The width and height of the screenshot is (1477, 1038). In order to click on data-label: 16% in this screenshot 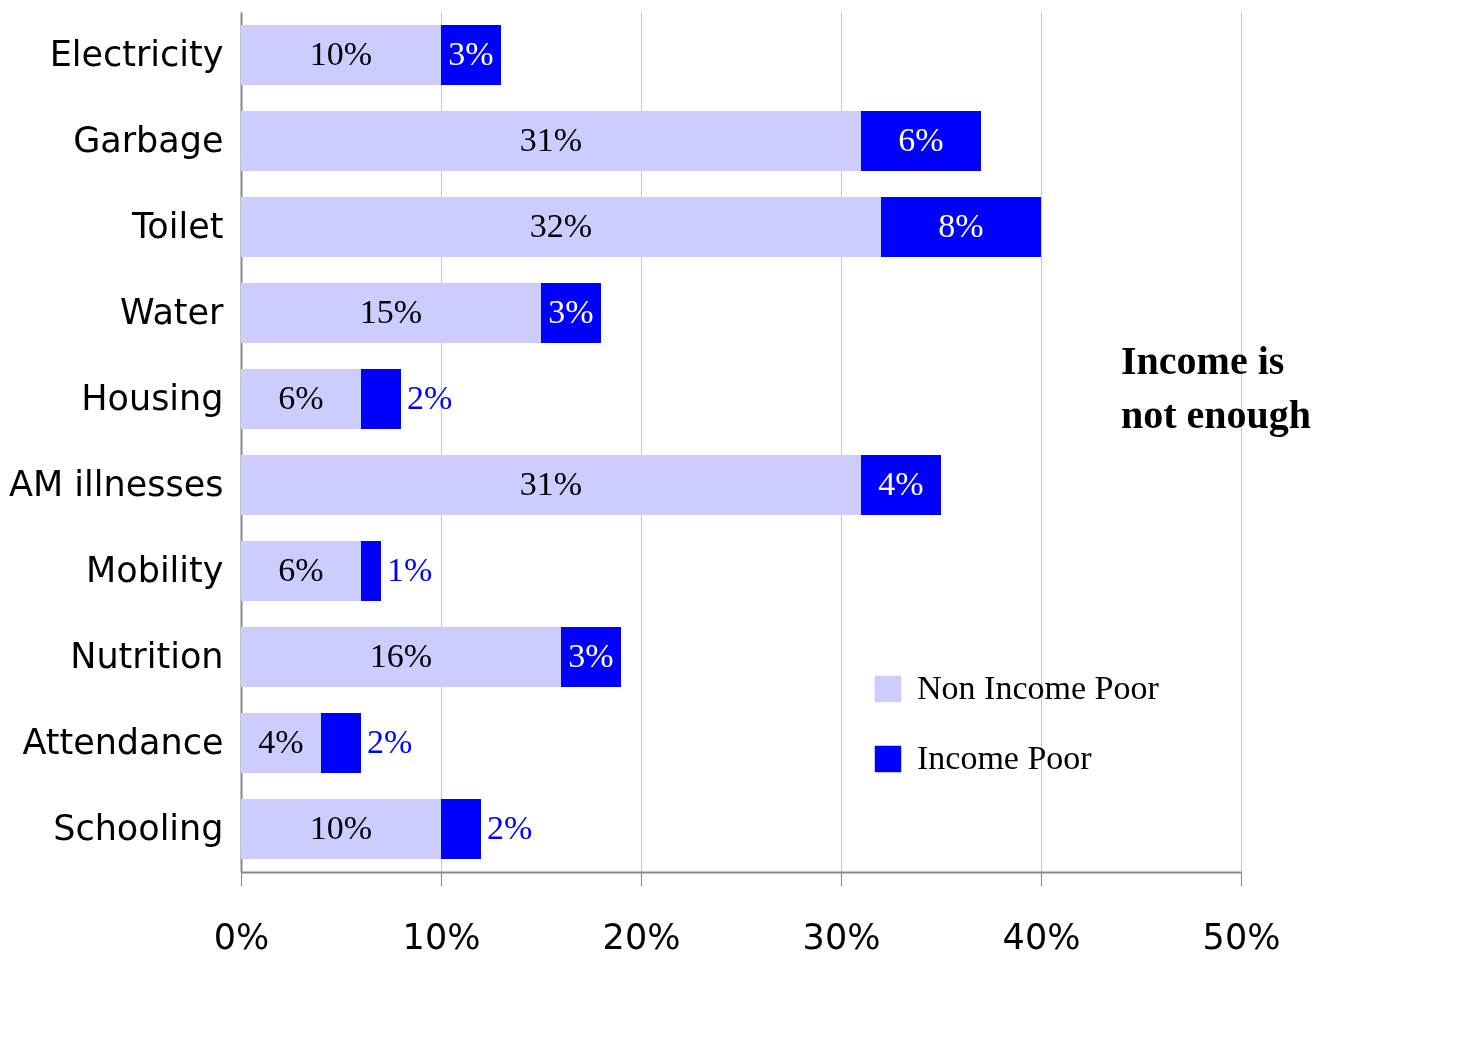, I will do `click(401, 655)`.